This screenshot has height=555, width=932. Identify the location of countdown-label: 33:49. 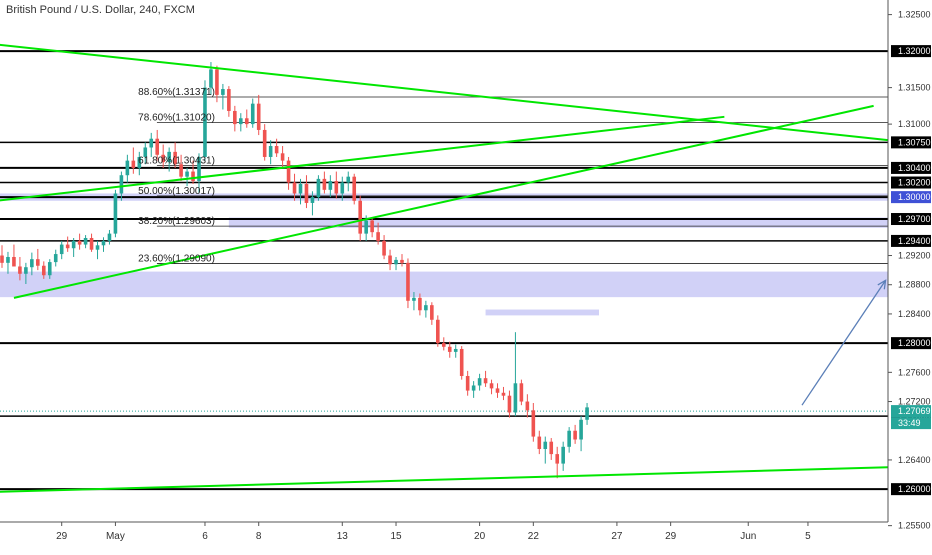
(909, 423).